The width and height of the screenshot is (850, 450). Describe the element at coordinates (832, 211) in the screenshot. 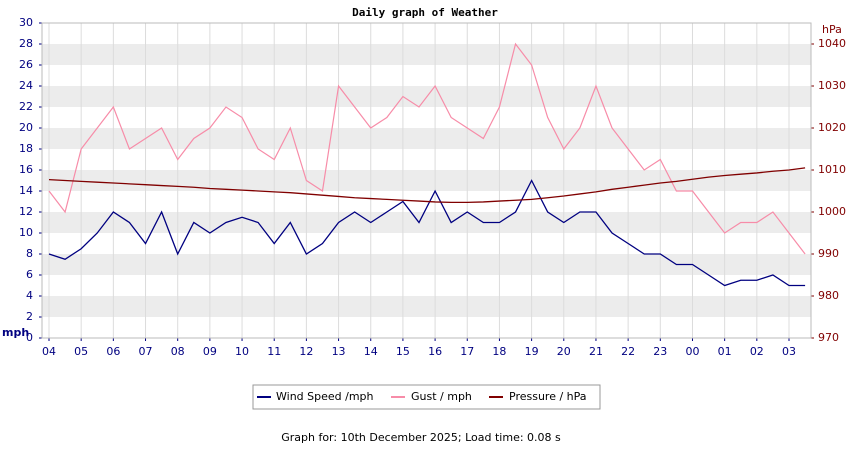

I see `y2-tick-label: 1000` at that location.